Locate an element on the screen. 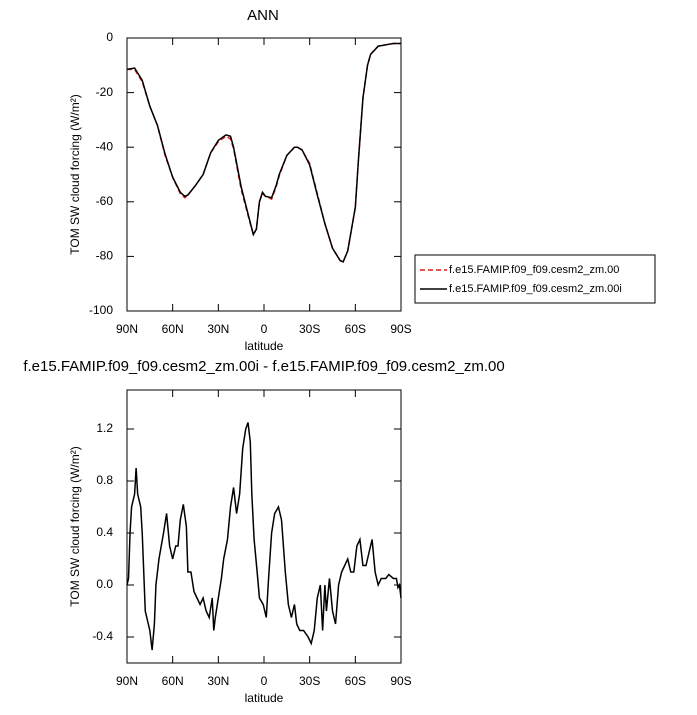 The height and width of the screenshot is (715, 697). y-tick-label: 0.8 is located at coordinates (104, 480).